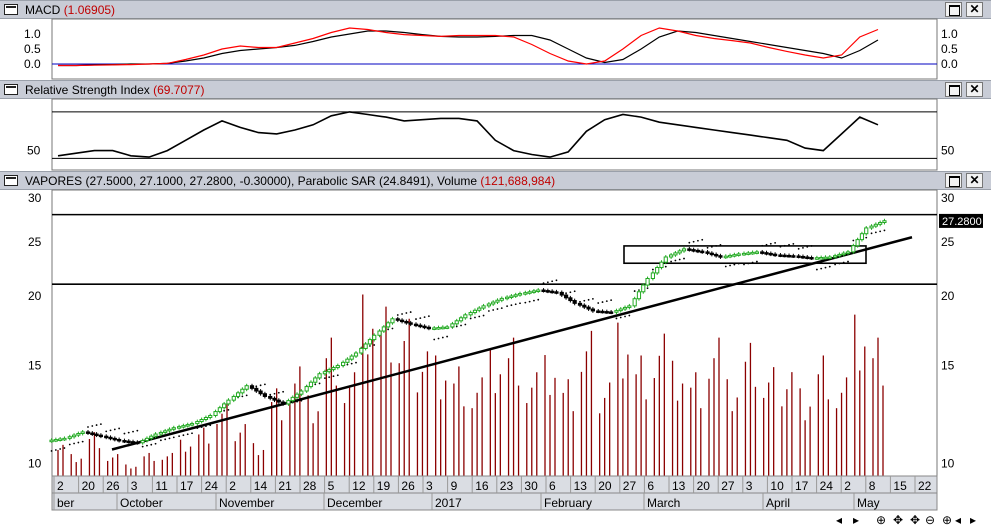  I want to click on rsi-tick-right: 50, so click(948, 151).